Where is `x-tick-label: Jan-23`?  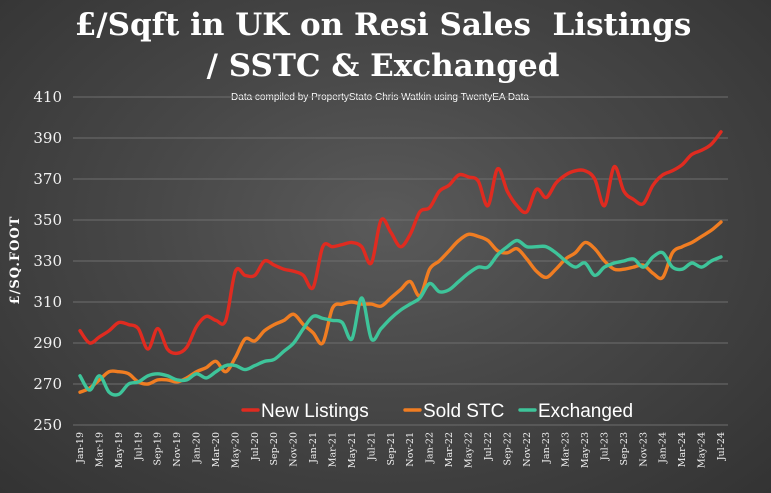 x-tick-label: Jan-23 is located at coordinates (546, 448).